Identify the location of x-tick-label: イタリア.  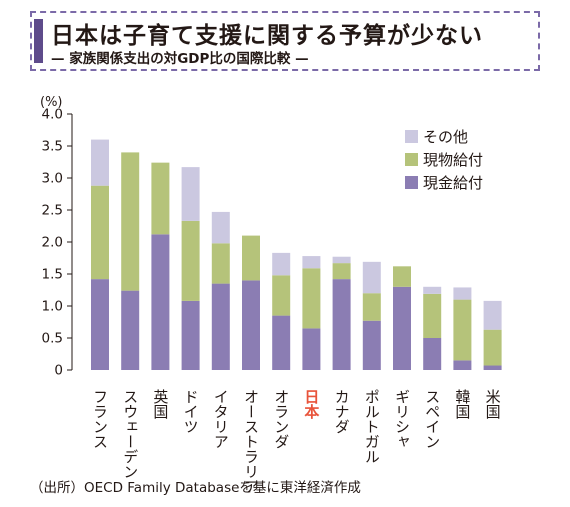
(221, 419).